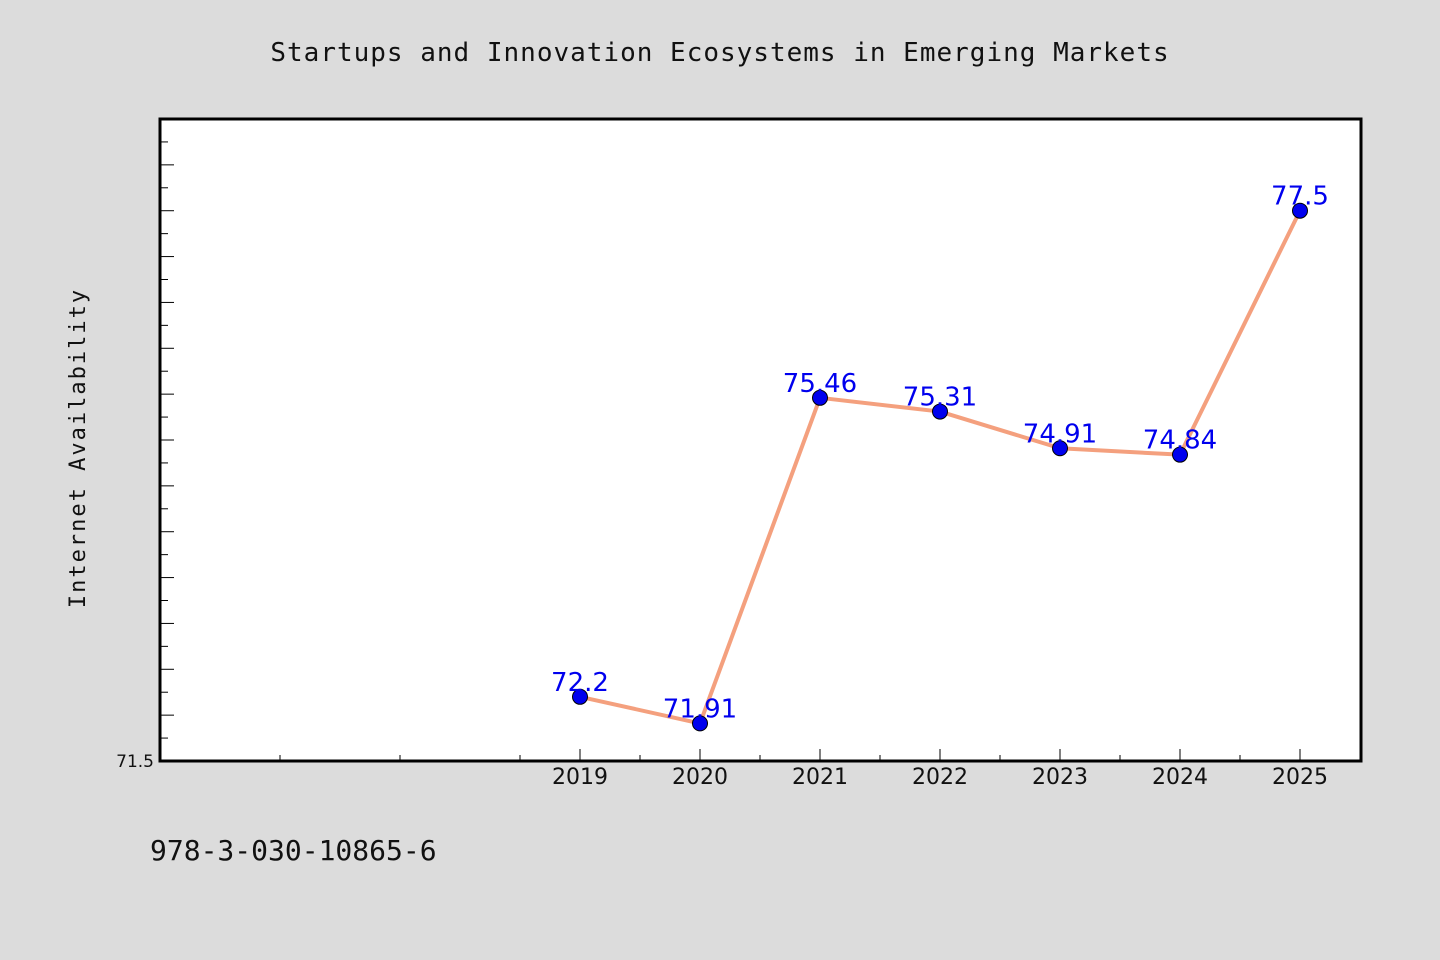  I want to click on data-label: 74.84, so click(1180, 441).